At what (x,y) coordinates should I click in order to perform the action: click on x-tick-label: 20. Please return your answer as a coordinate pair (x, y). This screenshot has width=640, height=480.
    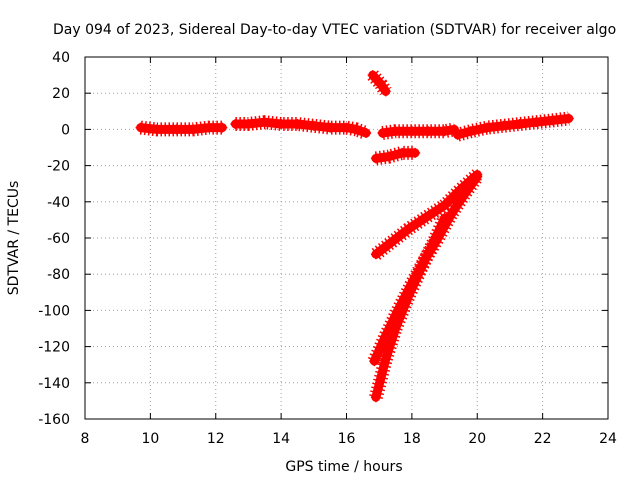
    Looking at the image, I should click on (477, 439).